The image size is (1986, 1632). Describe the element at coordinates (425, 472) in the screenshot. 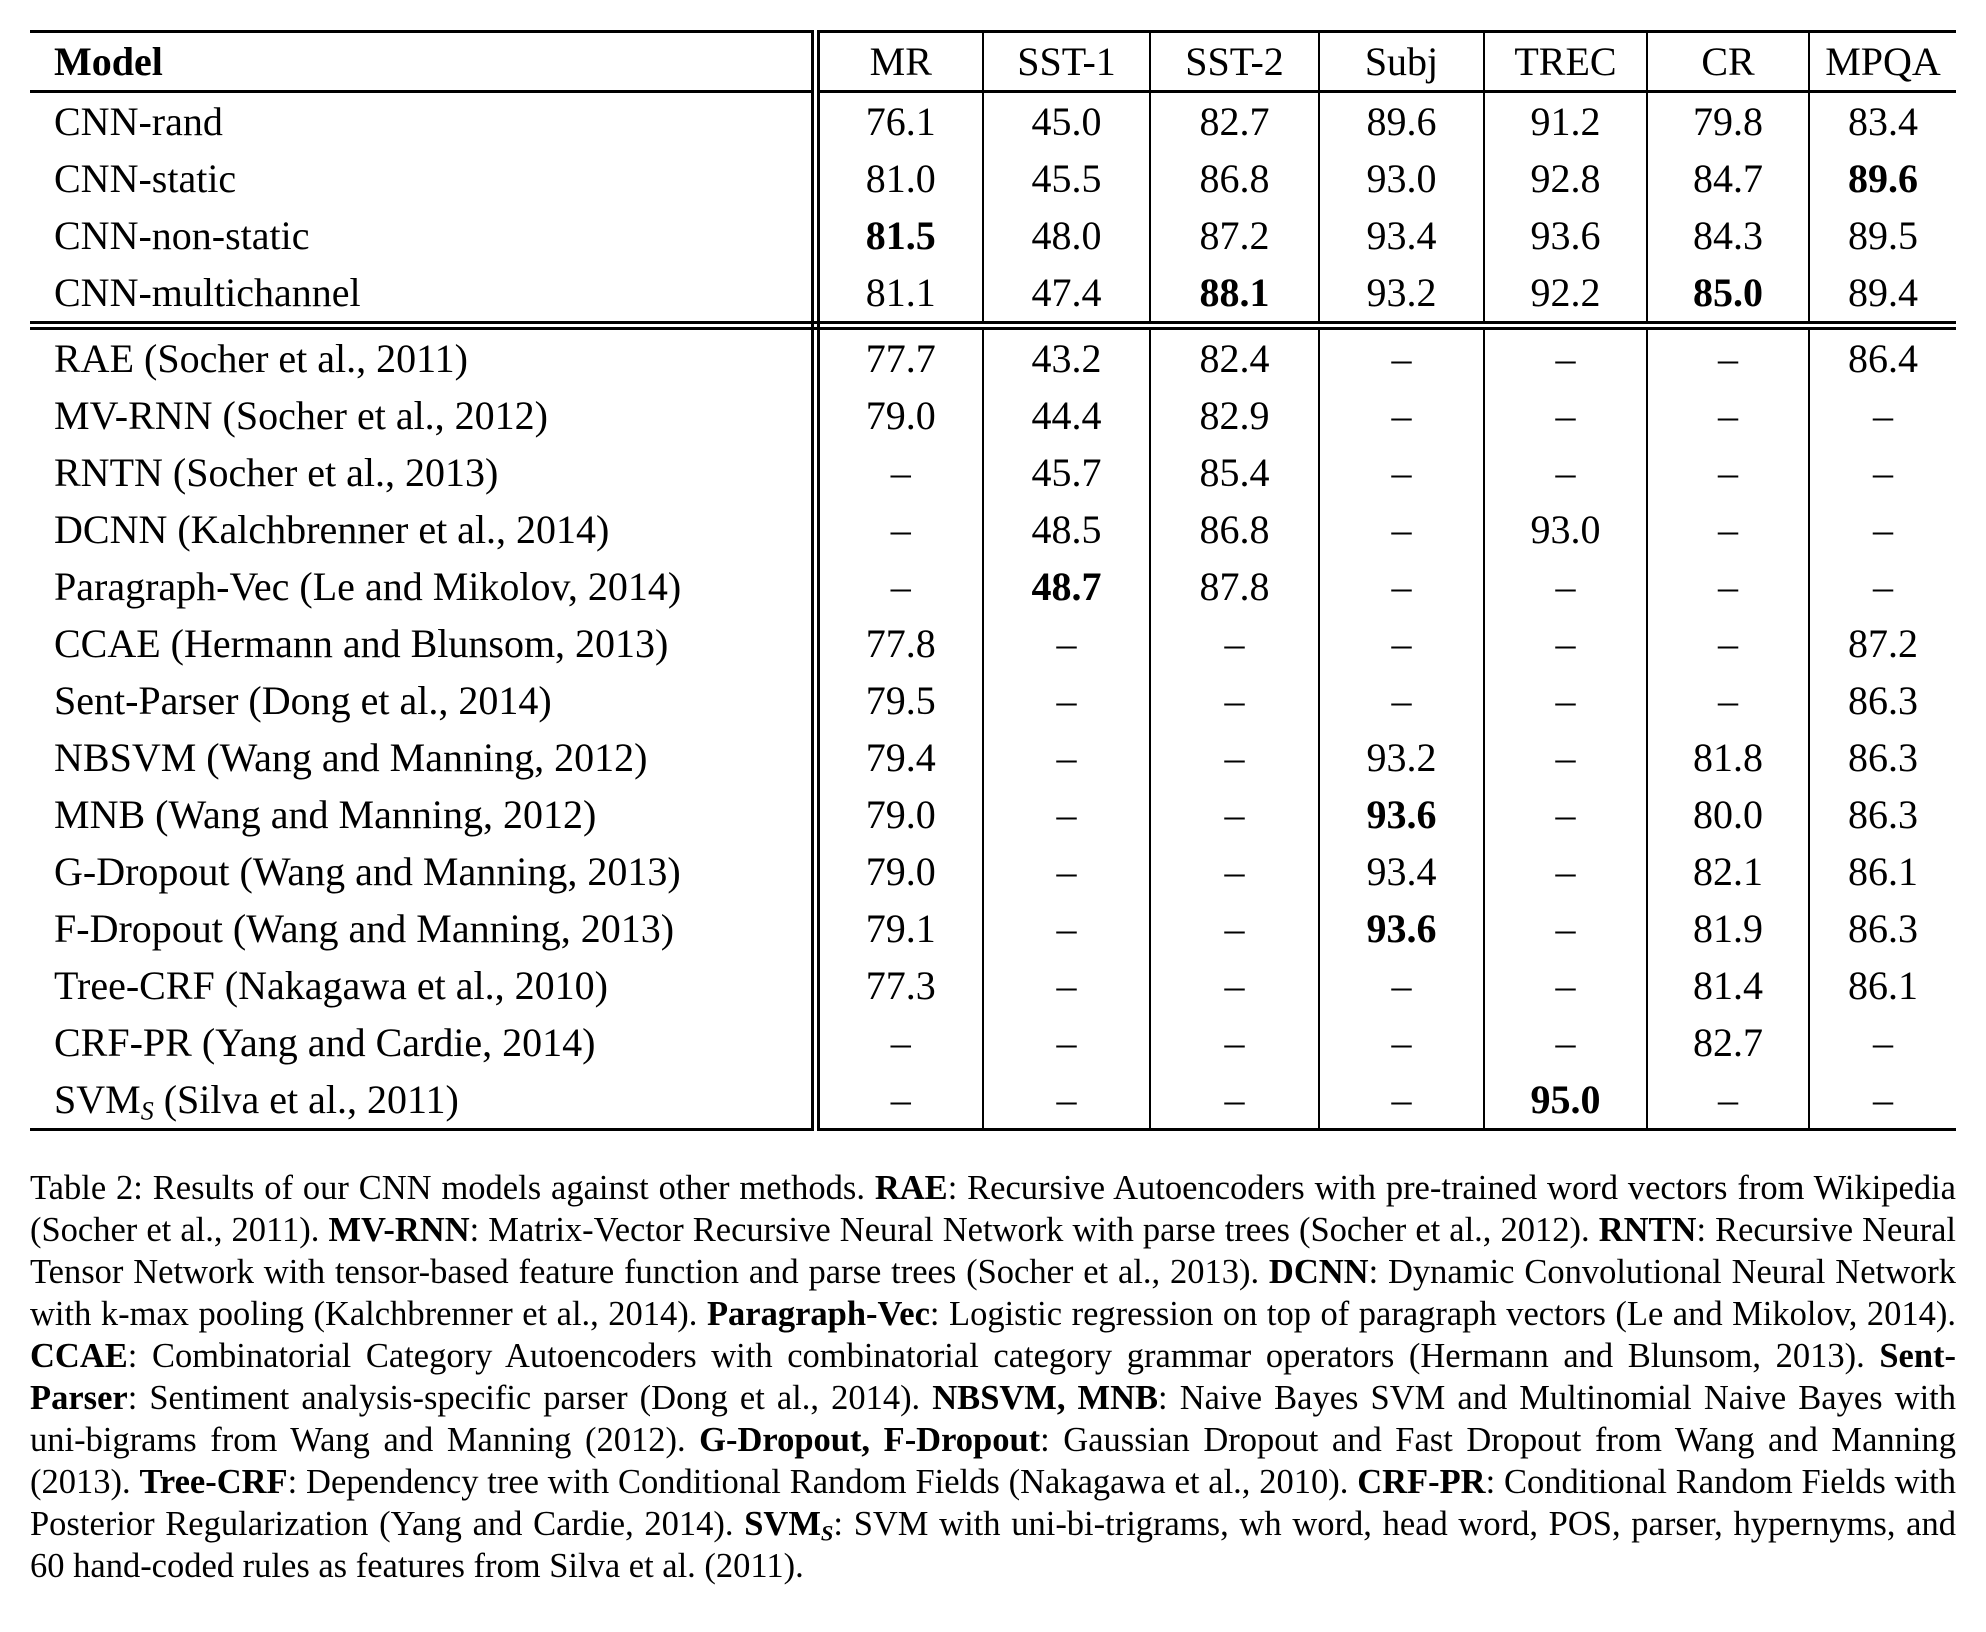

I see `model-cell: RNTN (Socher et al., 2013)` at that location.